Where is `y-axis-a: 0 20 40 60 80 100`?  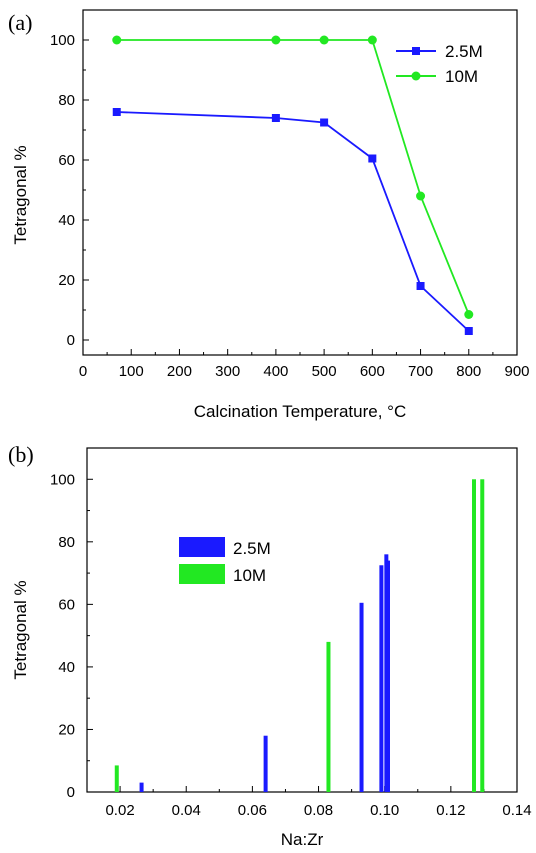
y-axis-a: 0 20 40 60 80 100 is located at coordinates (69, 179).